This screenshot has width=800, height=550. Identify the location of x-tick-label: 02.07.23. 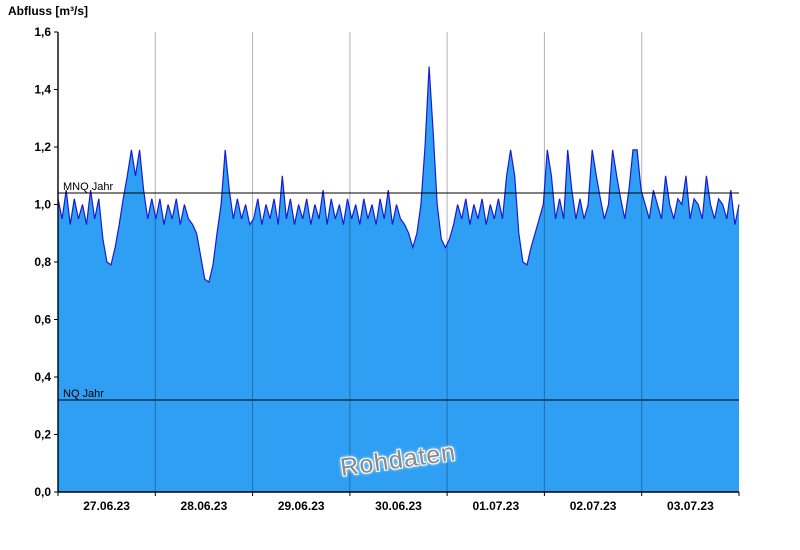
(593, 506).